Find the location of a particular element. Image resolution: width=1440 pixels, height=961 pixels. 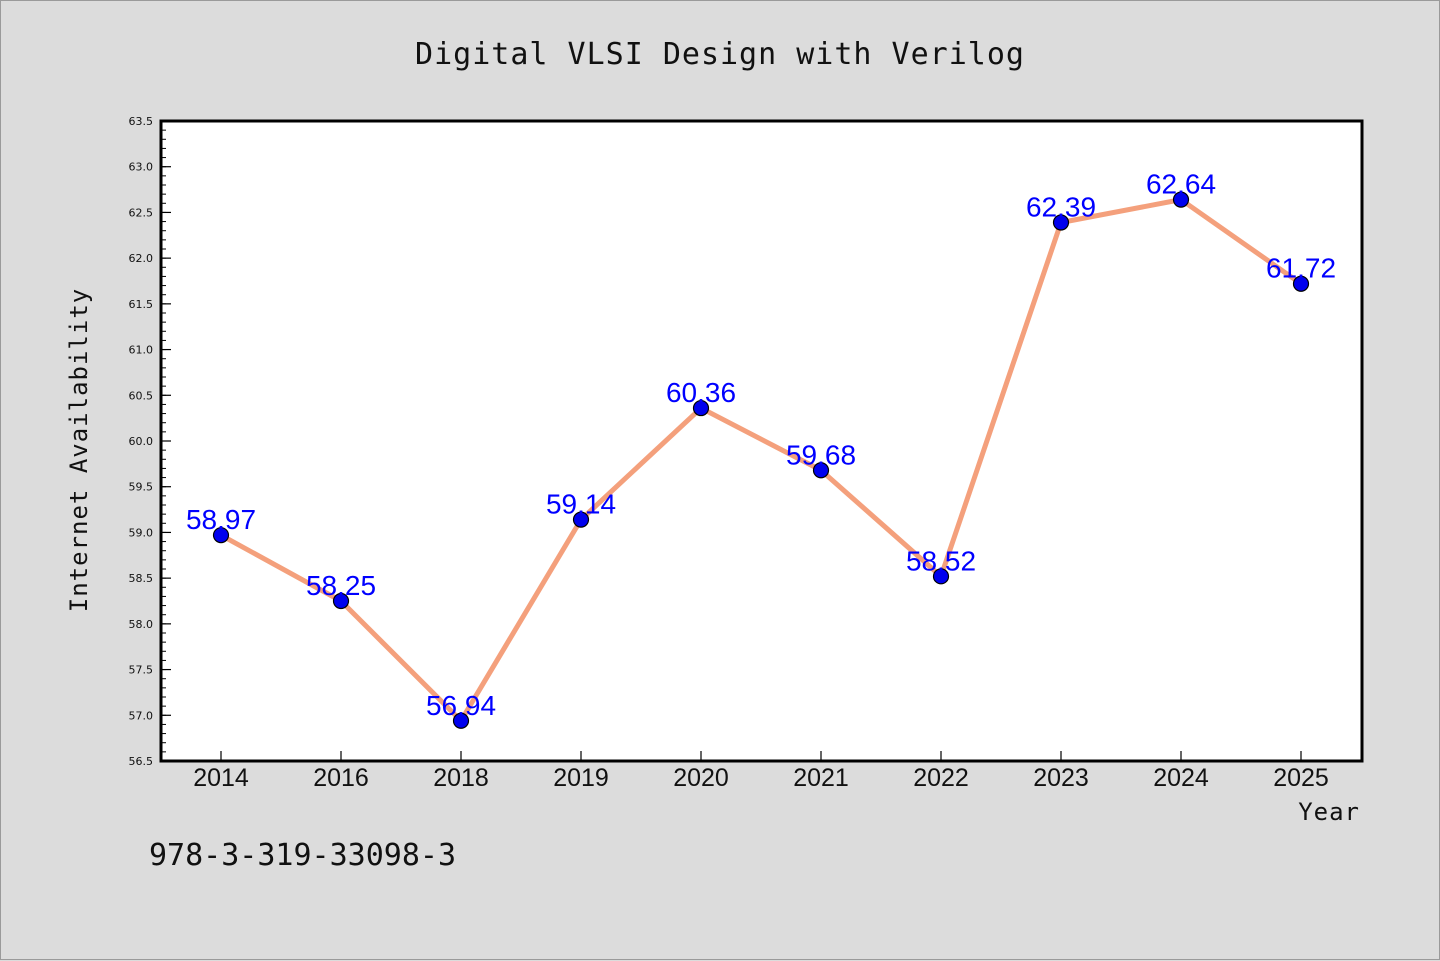

data-label: 59.68 is located at coordinates (821, 454).